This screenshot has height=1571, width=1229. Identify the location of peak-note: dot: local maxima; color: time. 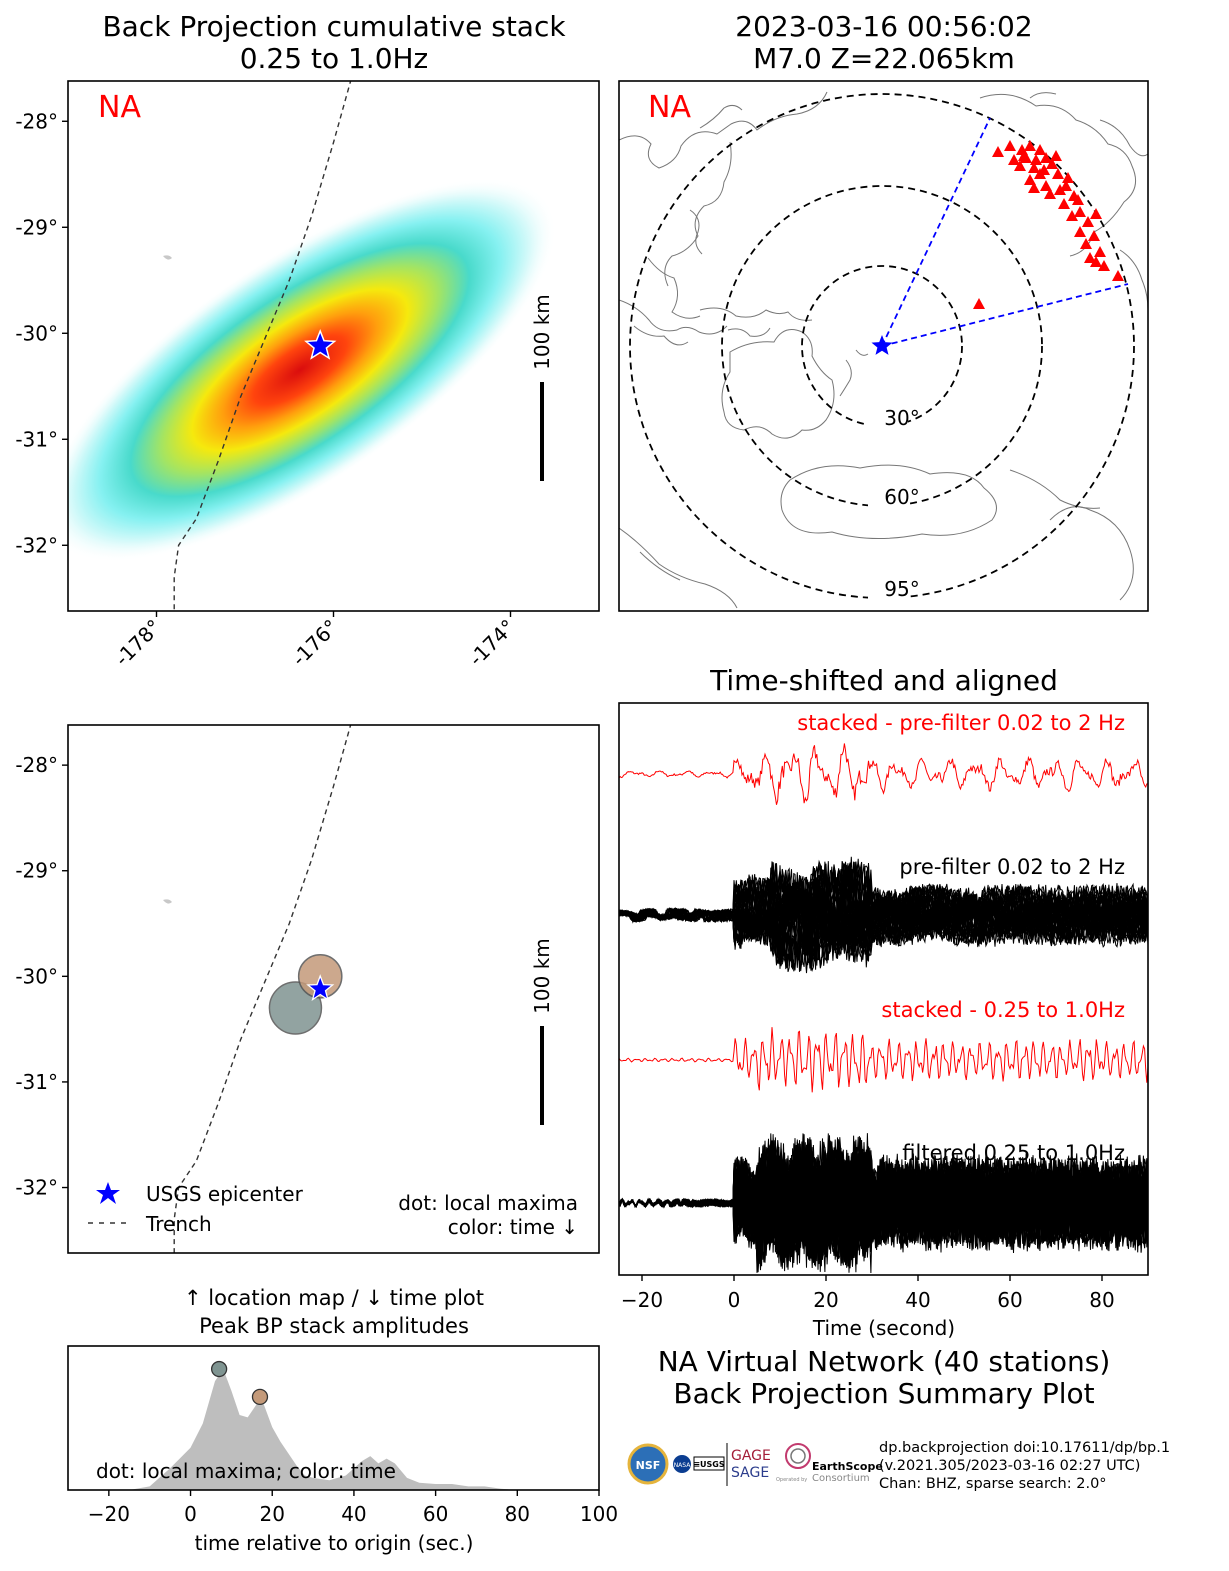
(246, 1471).